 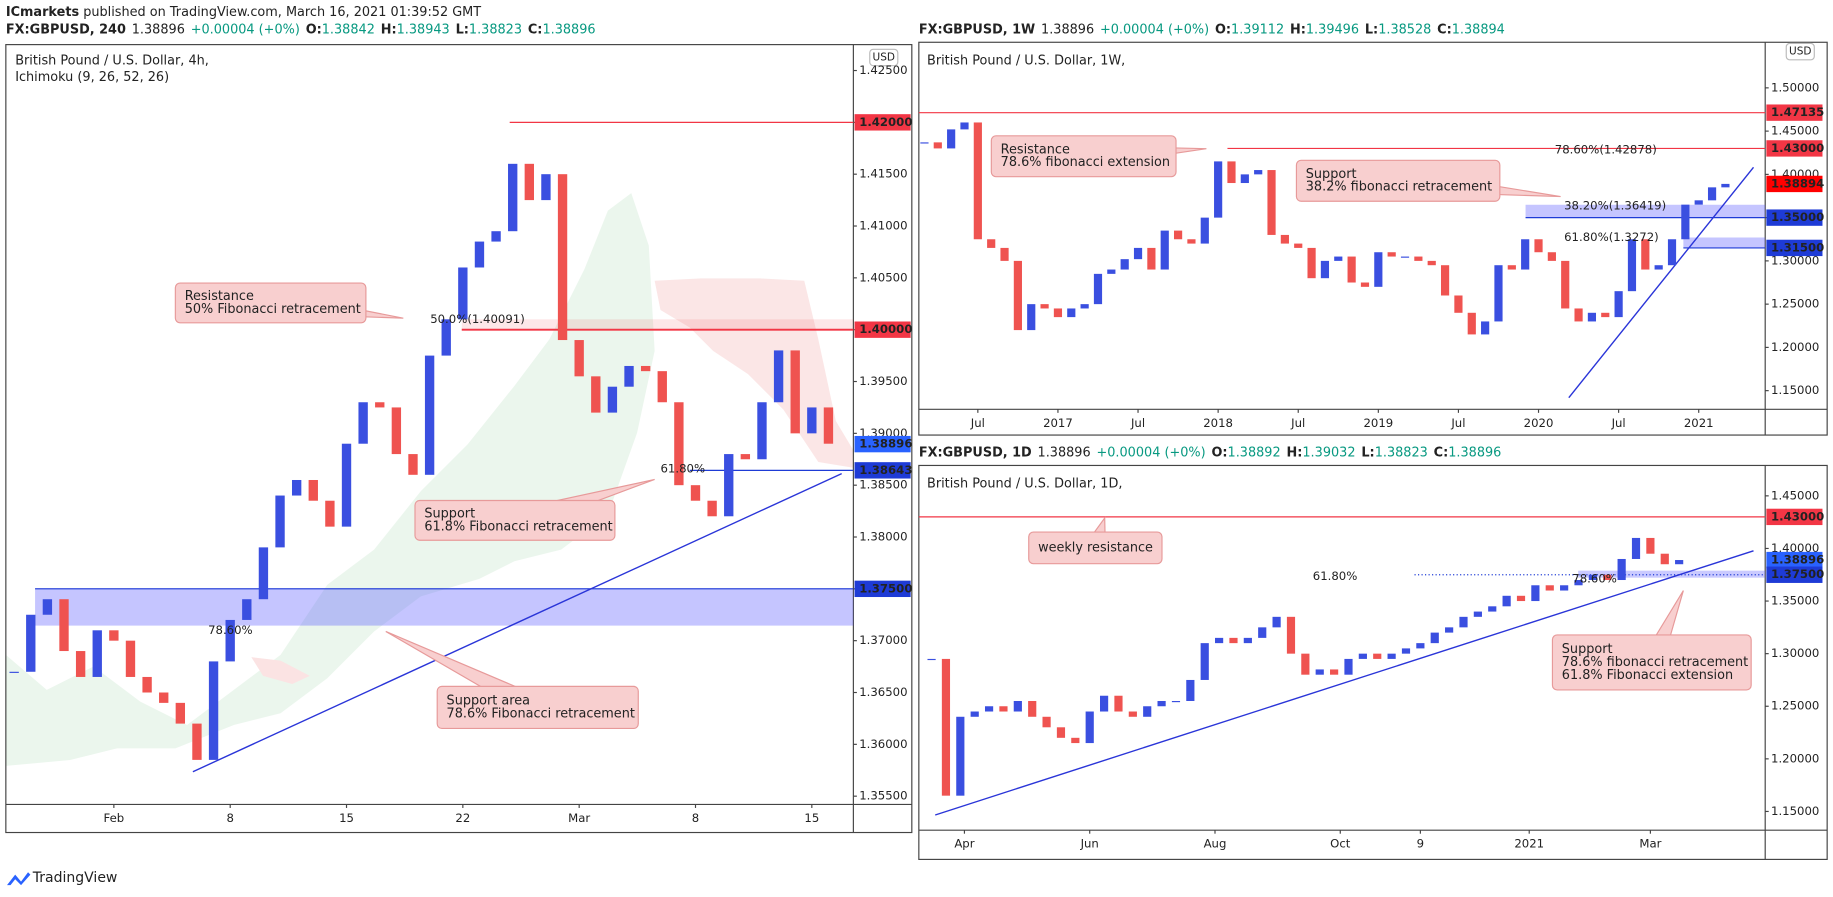 What do you see at coordinates (1404, 29) in the screenshot?
I see `ohlc-value: 1.38528` at bounding box center [1404, 29].